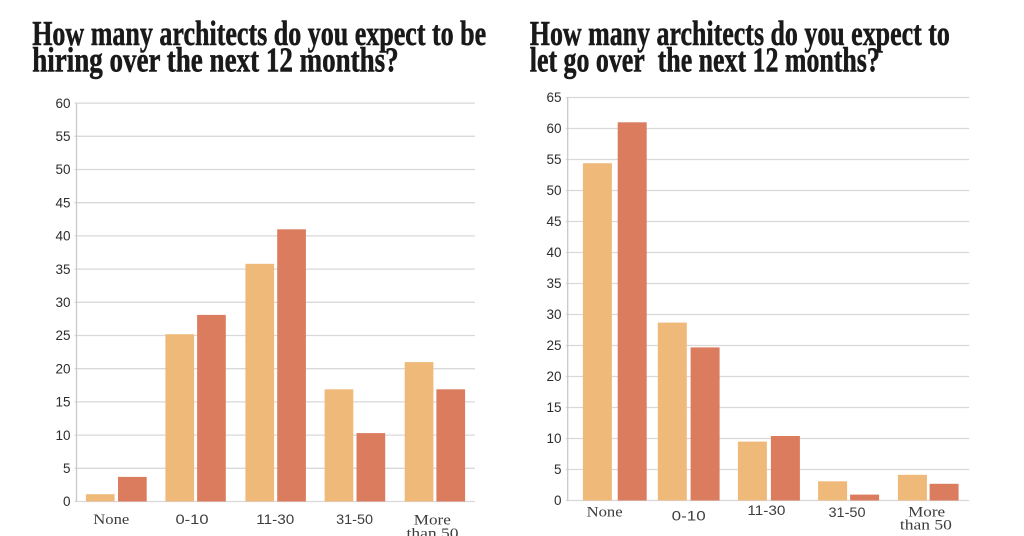  I want to click on svg-text:How many architects do you exp: How many architects do you expect to, so click(740, 34).